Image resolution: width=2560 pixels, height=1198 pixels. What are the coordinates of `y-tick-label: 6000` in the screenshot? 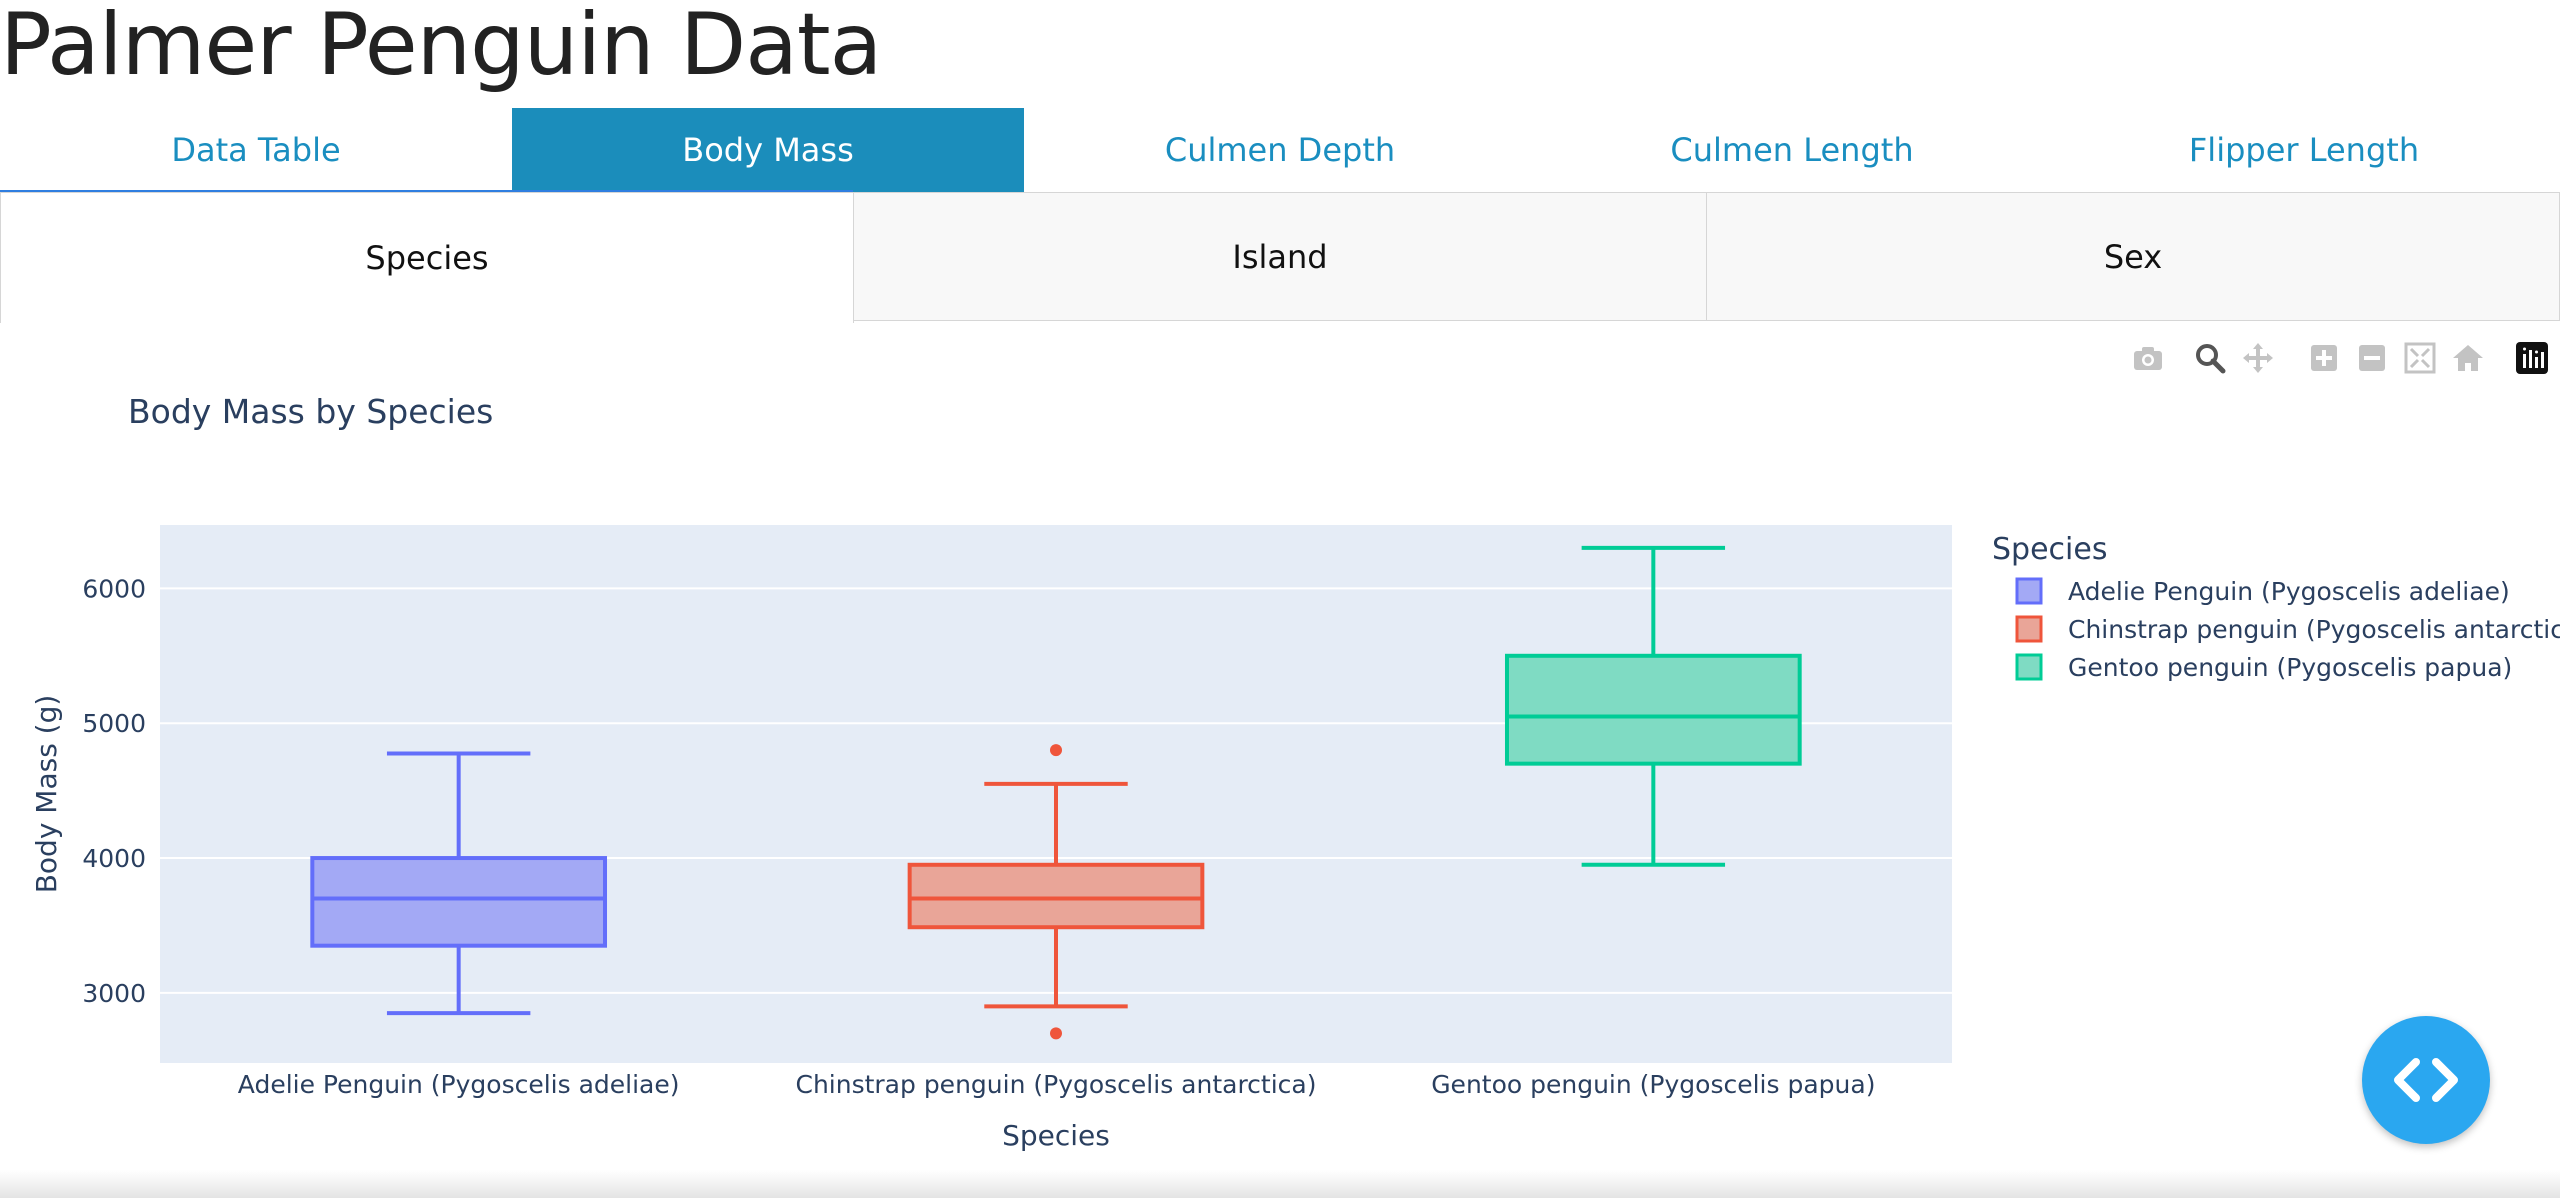 It's located at (114, 588).